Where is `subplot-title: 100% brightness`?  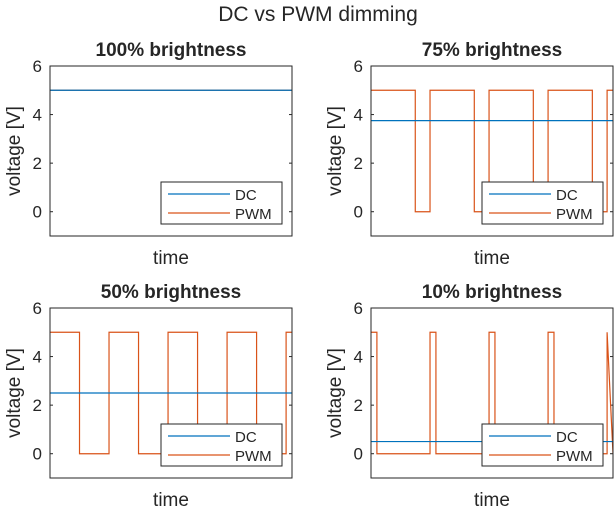
subplot-title: 100% brightness is located at coordinates (171, 50).